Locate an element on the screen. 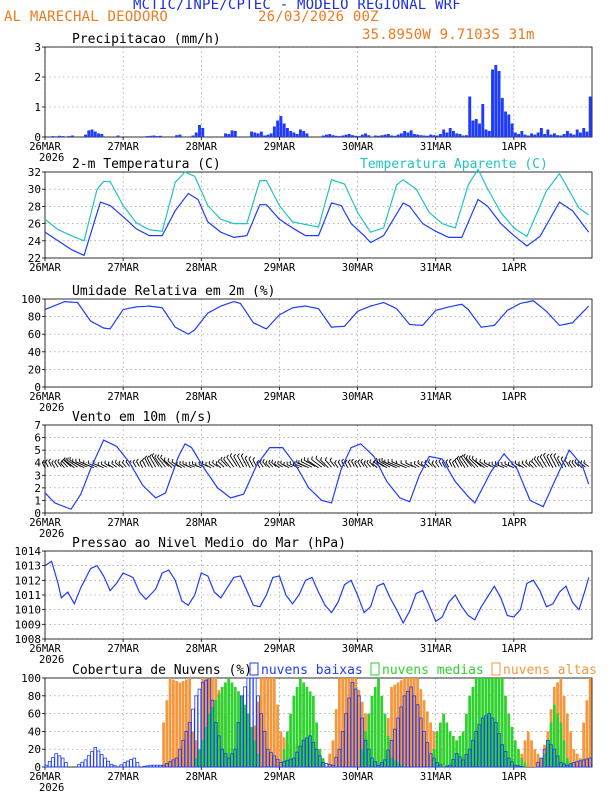  wind-frame is located at coordinates (318, 469).